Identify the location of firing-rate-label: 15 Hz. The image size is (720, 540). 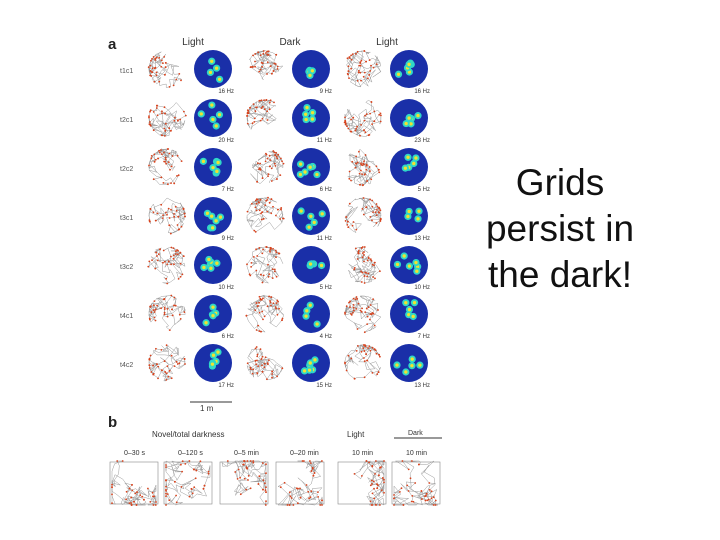
(324, 386).